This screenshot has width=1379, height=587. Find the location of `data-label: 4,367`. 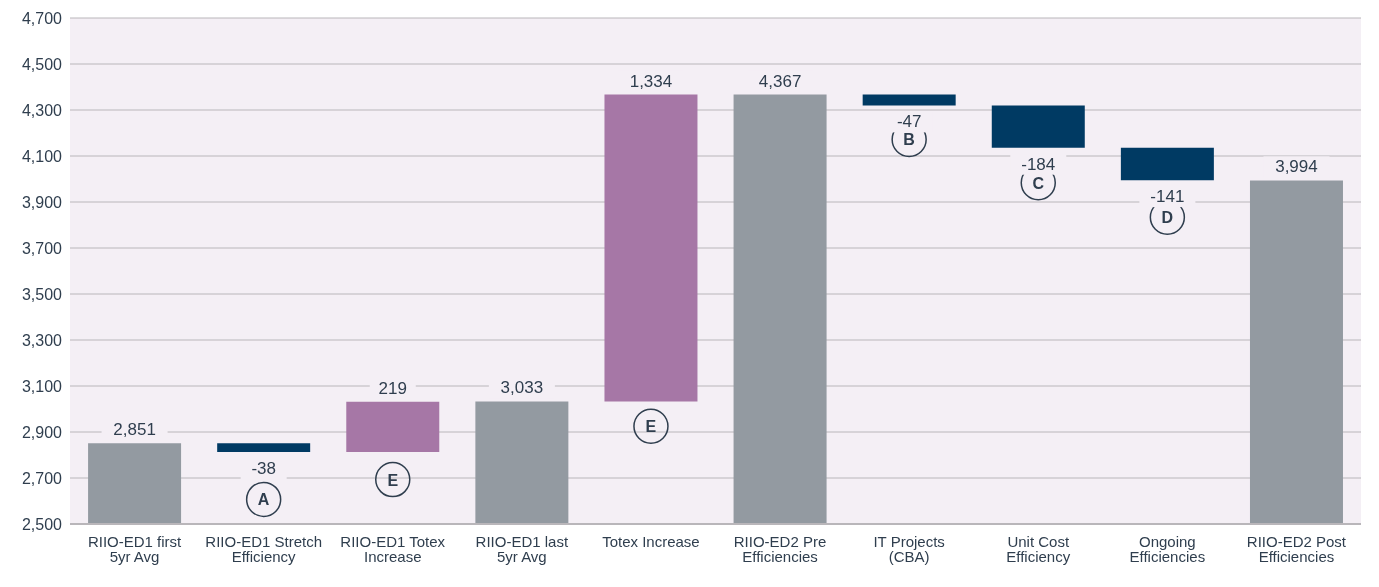

data-label: 4,367 is located at coordinates (780, 81).